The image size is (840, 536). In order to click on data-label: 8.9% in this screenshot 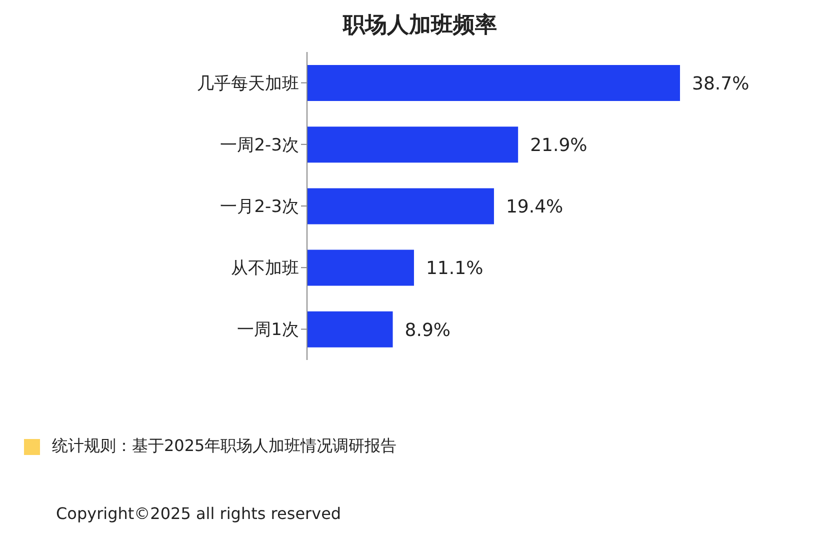, I will do `click(427, 330)`.